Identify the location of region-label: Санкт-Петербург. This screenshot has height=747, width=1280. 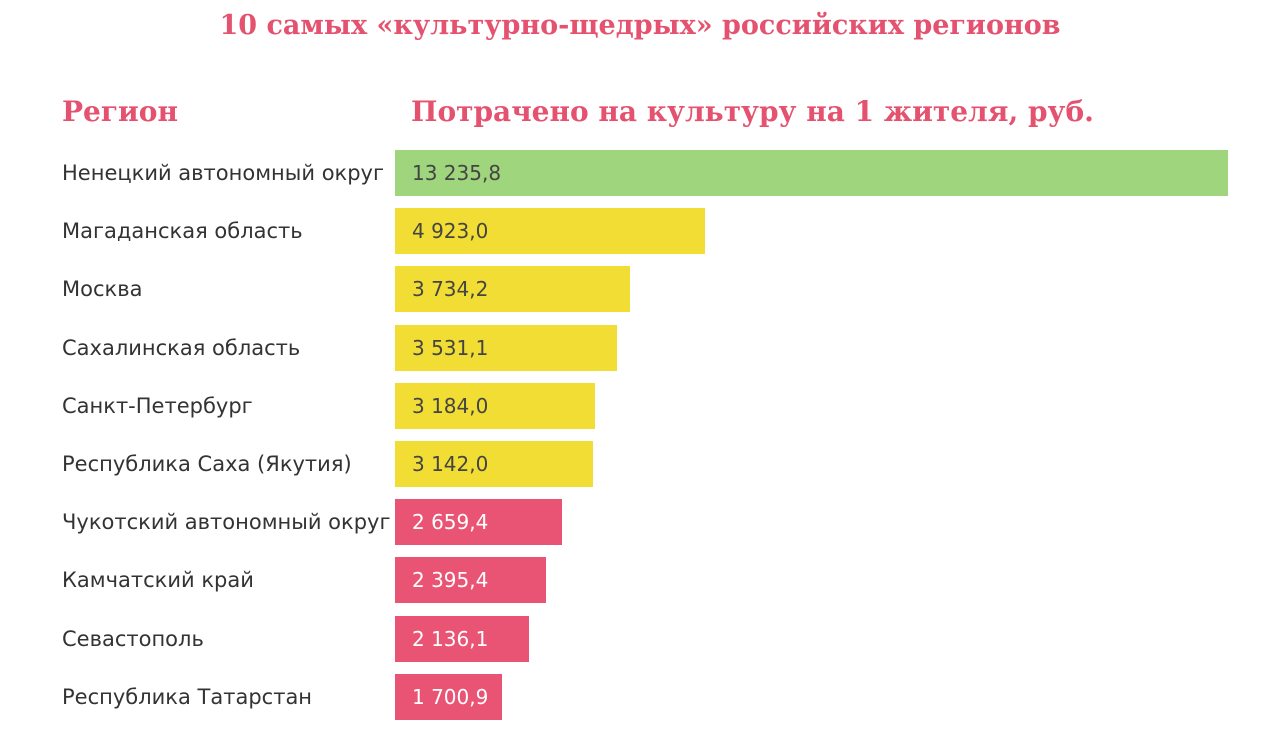
(157, 406).